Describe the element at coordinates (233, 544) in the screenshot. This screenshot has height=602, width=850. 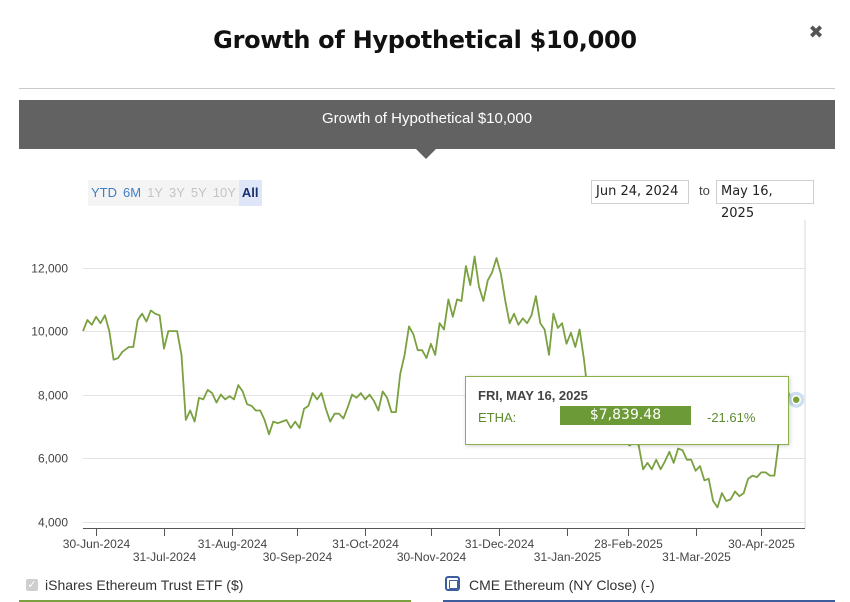
I see `x-tick-label: 31-Aug-2024` at that location.